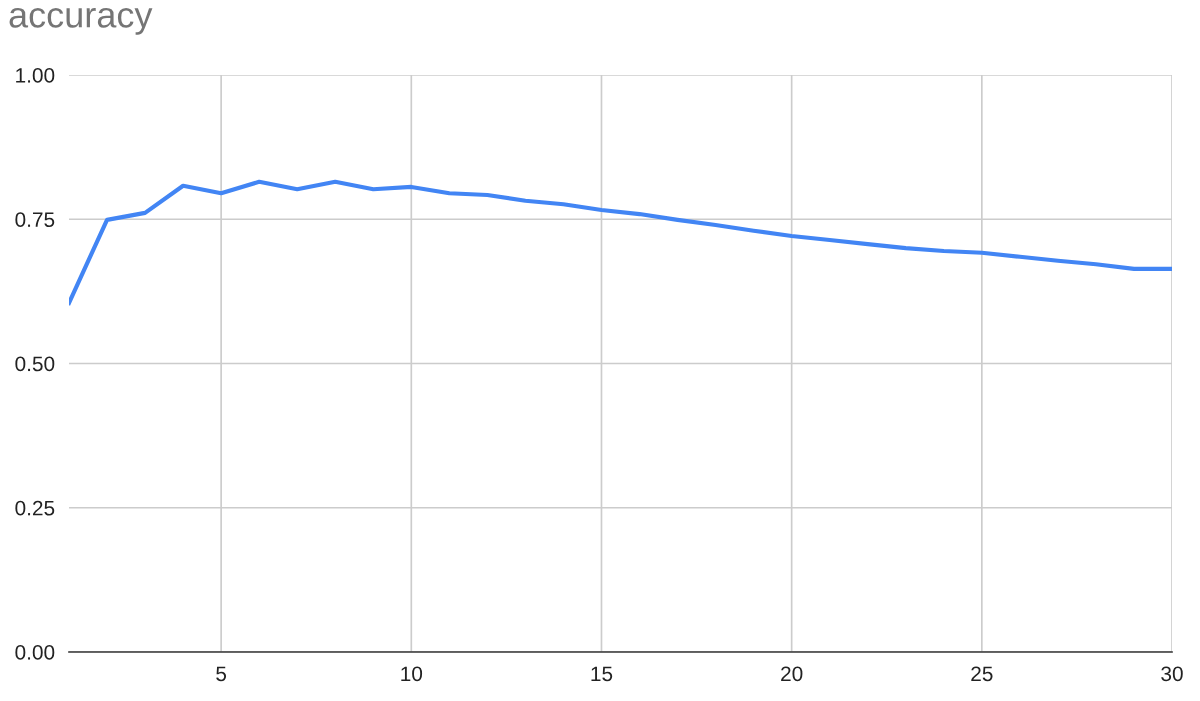 The width and height of the screenshot is (1200, 701). I want to click on y-tick-label: 0.00, so click(35, 652).